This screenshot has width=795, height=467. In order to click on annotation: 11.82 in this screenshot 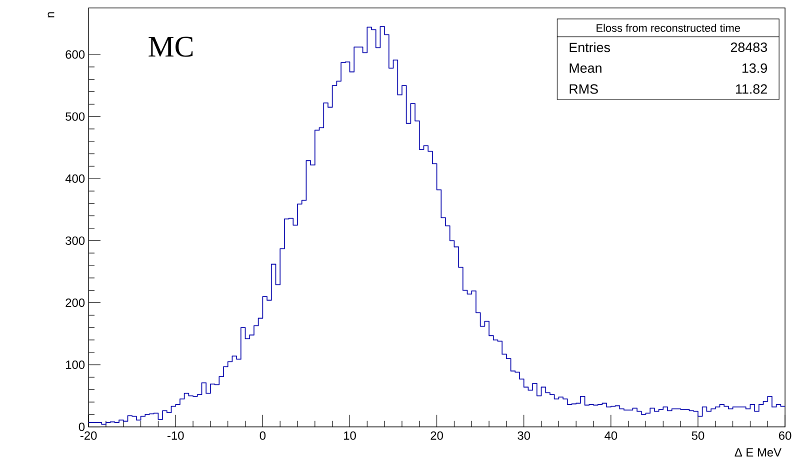, I will do `click(751, 89)`.